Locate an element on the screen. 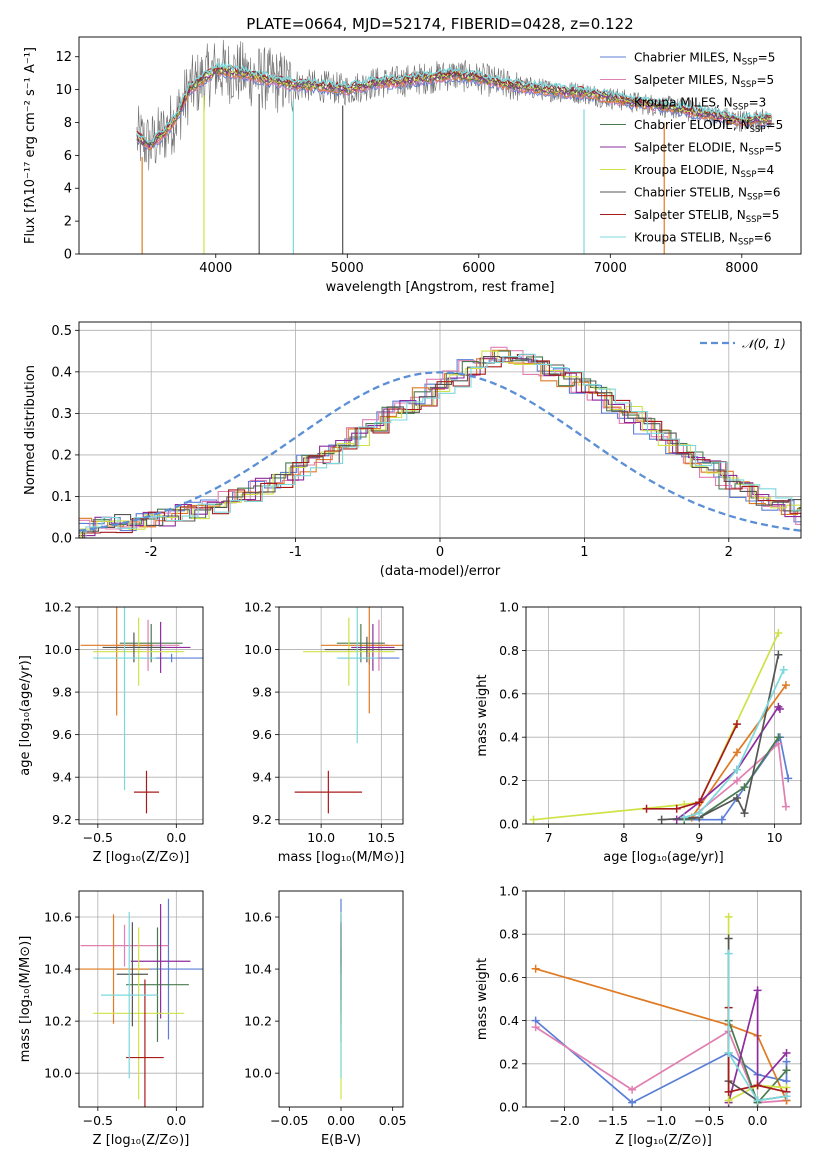 The image size is (819, 1170). y-tick-label: 8 is located at coordinates (68, 123).